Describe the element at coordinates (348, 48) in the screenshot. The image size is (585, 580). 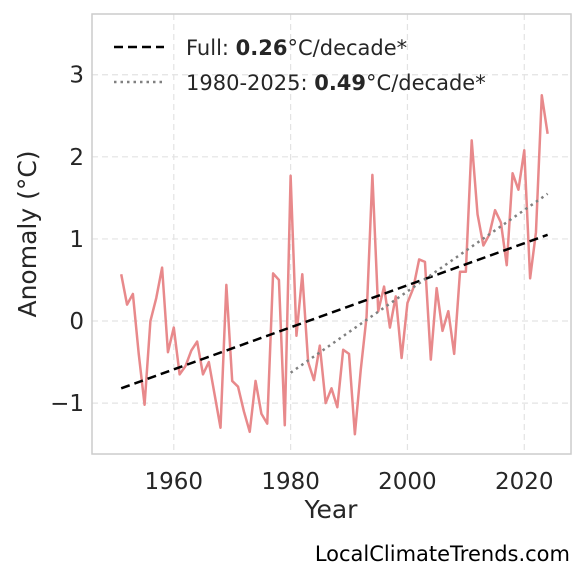
I see `legend-full-suffix: °C/decade*` at that location.